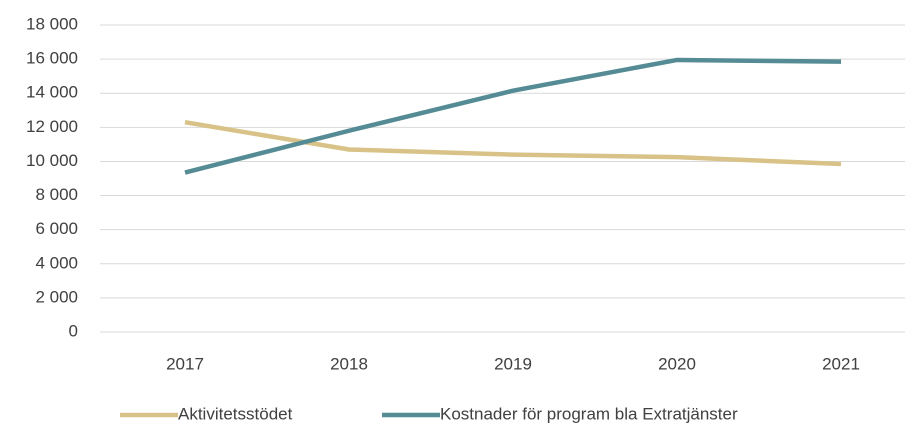  I want to click on y-tick-label: 8 000, so click(56, 194).